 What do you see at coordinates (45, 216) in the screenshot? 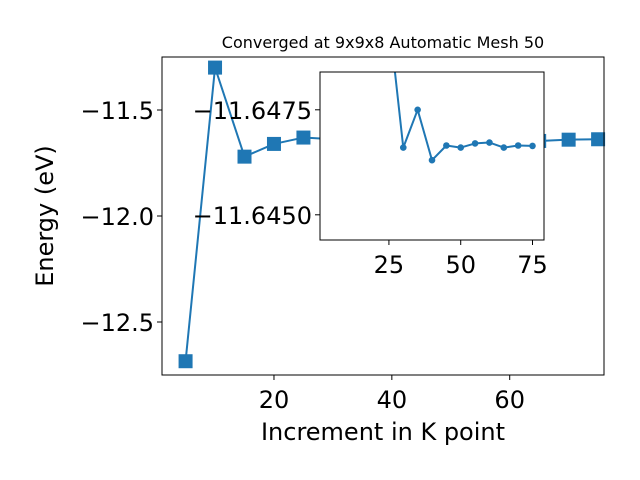
I see `y-axis-label: Energy (eV)` at bounding box center [45, 216].